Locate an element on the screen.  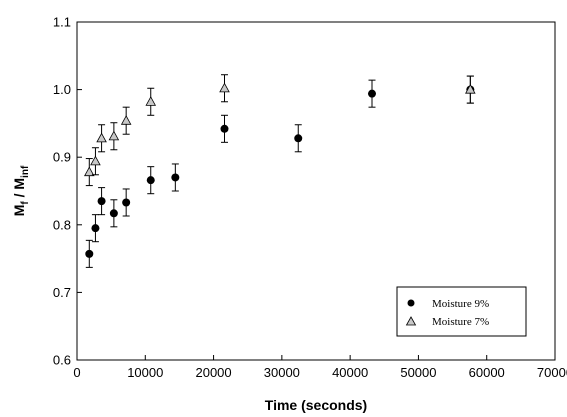
y-tick-label: 1.0 is located at coordinates (62, 89).